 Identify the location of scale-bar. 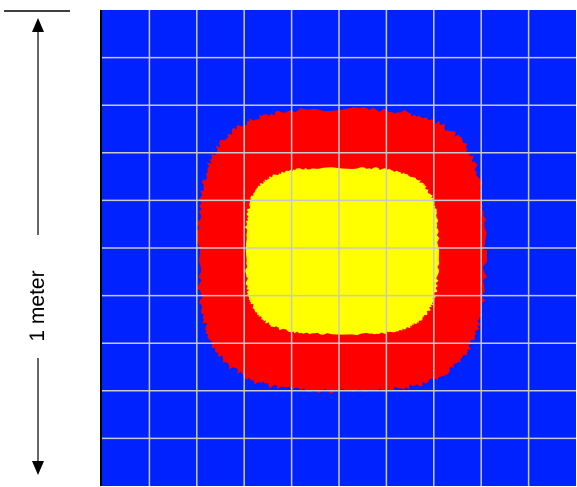
(37, 242).